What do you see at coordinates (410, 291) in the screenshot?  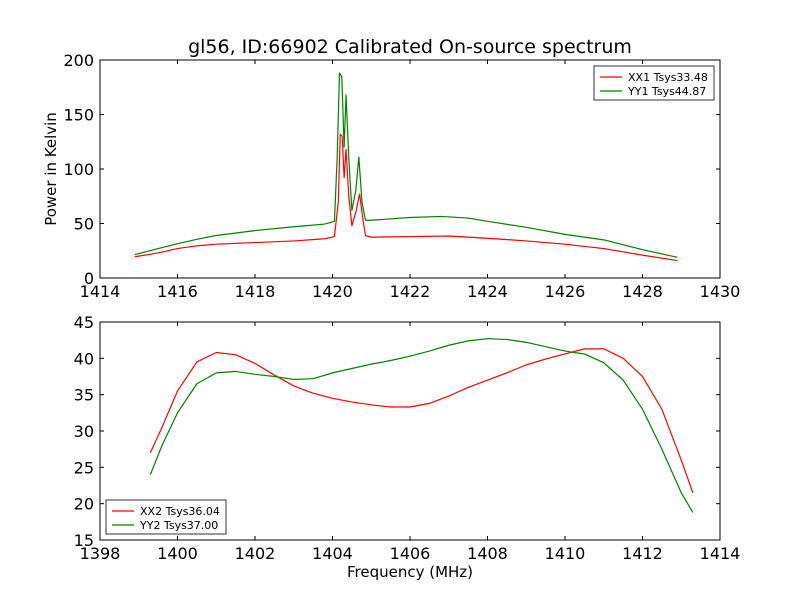 I see `x-tick-label: 1422` at bounding box center [410, 291].